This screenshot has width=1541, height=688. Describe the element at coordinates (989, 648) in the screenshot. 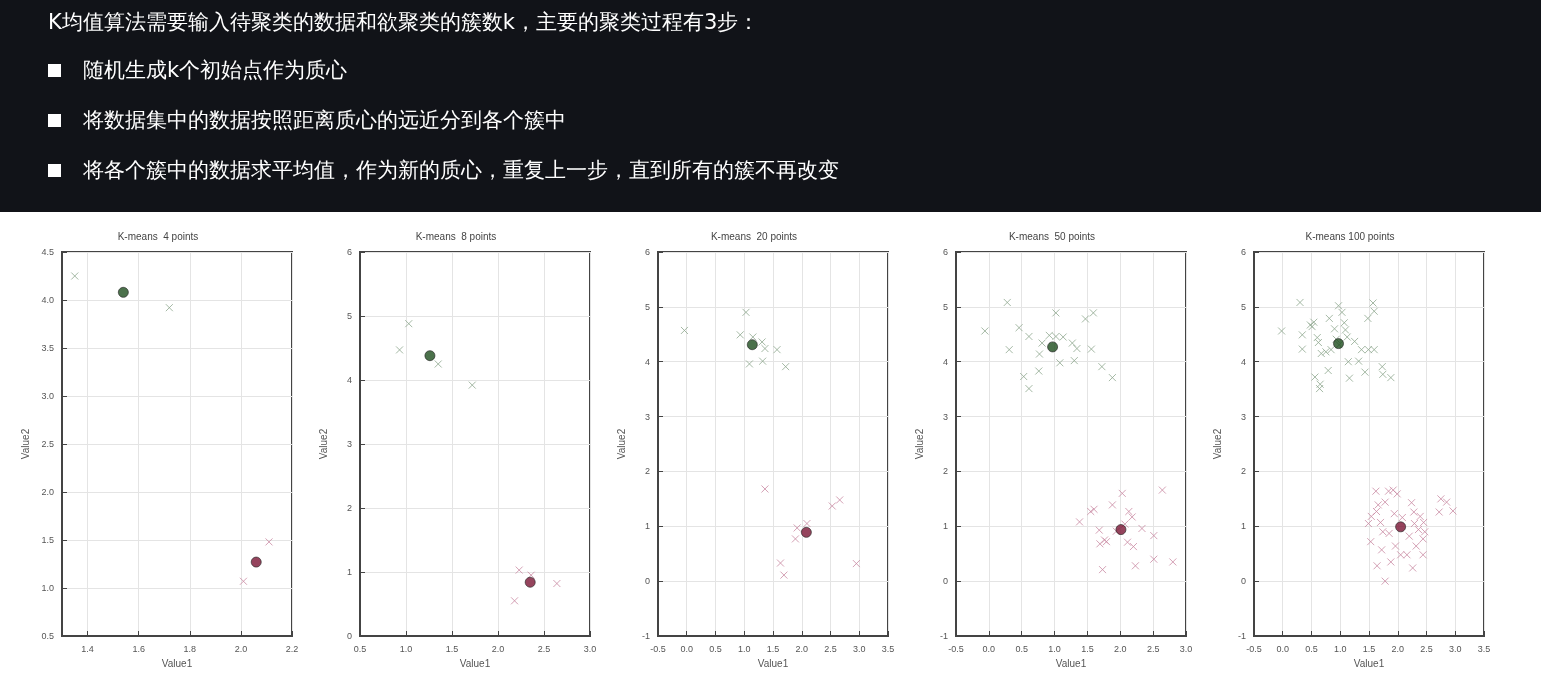

I see `x-tick-label: 0.0` at that location.